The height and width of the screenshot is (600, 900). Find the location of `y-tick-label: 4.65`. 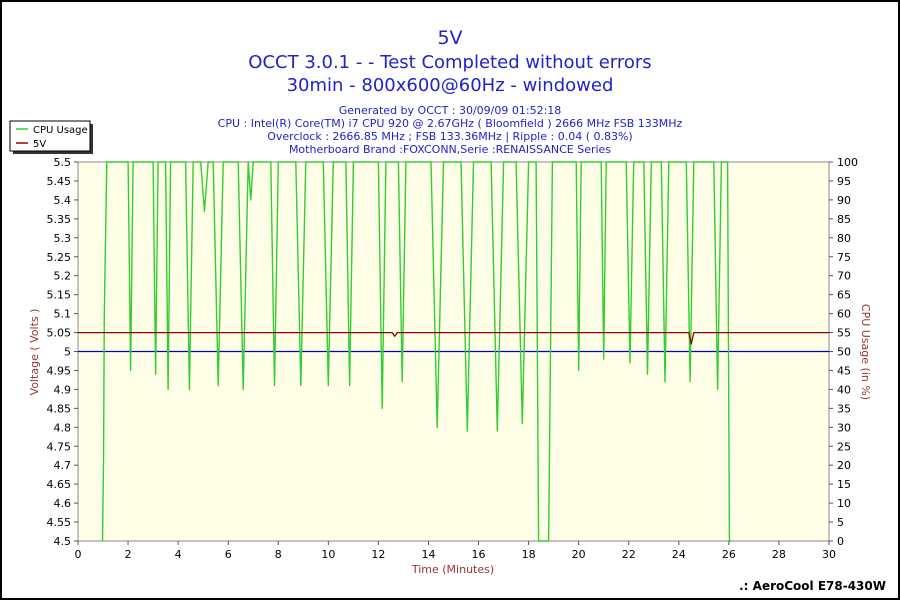

y-tick-label: 4.65 is located at coordinates (59, 484).